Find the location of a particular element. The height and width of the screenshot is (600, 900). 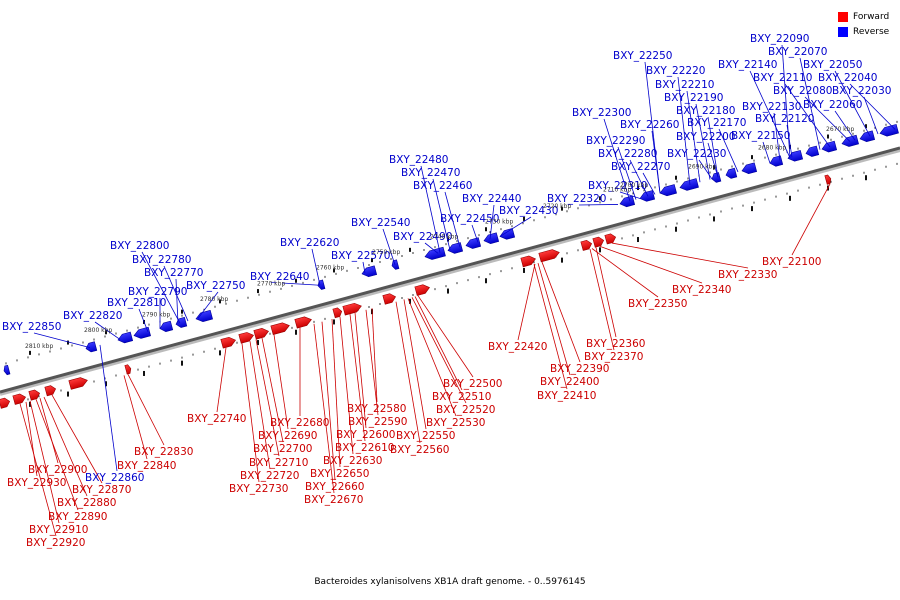

reverse-gene-label: BXY_22220 is located at coordinates (675, 71).